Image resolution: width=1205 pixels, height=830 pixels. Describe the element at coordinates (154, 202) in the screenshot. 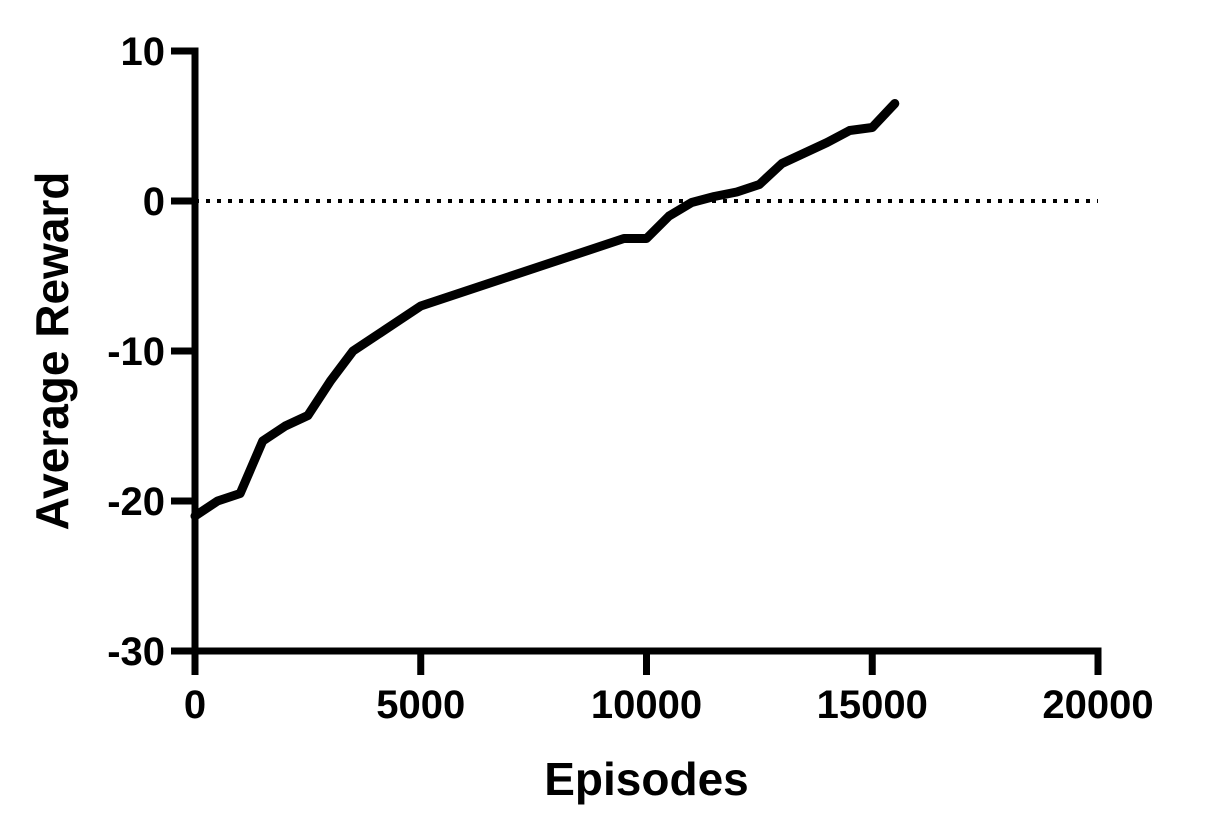

I see `y-tick-label: 0` at that location.